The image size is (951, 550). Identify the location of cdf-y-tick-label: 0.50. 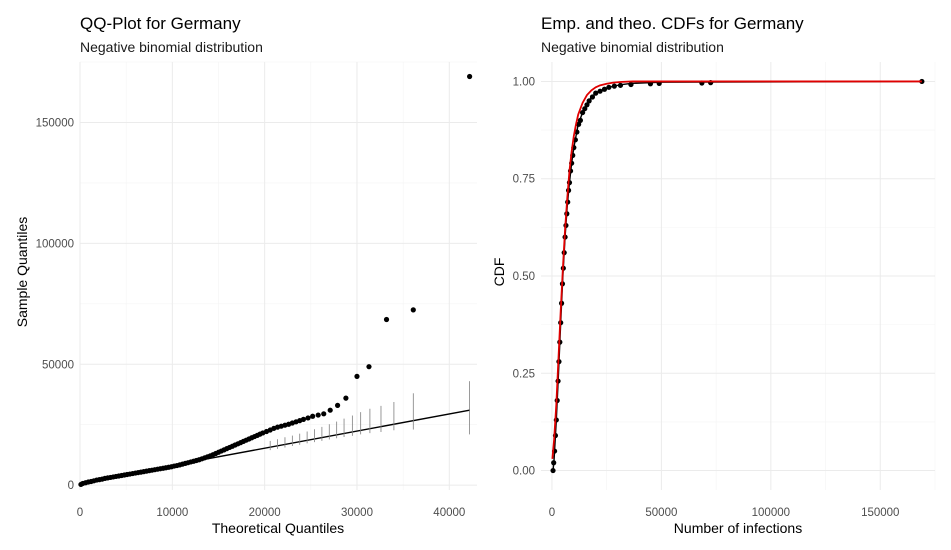
(524, 277).